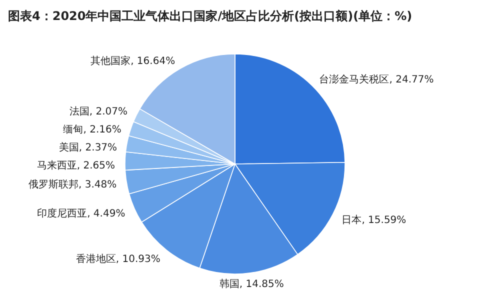 The width and height of the screenshot is (500, 296). Describe the element at coordinates (411, 80) in the screenshot. I see `value-label: , 24.77%` at that location.